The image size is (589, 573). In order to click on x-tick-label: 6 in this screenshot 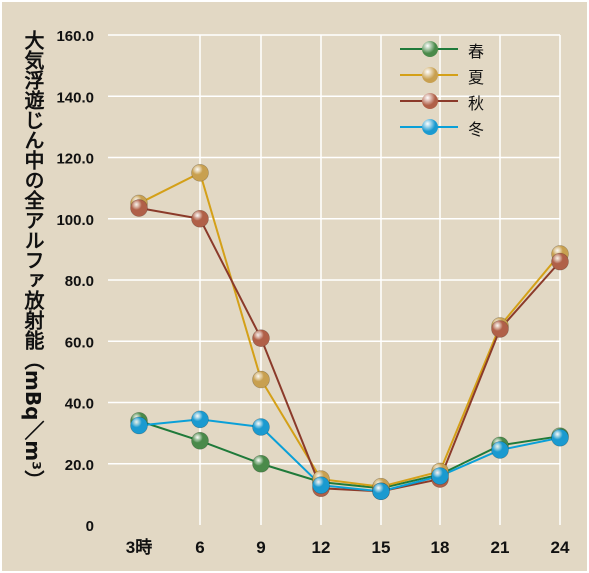, I will do `click(199, 547)`.